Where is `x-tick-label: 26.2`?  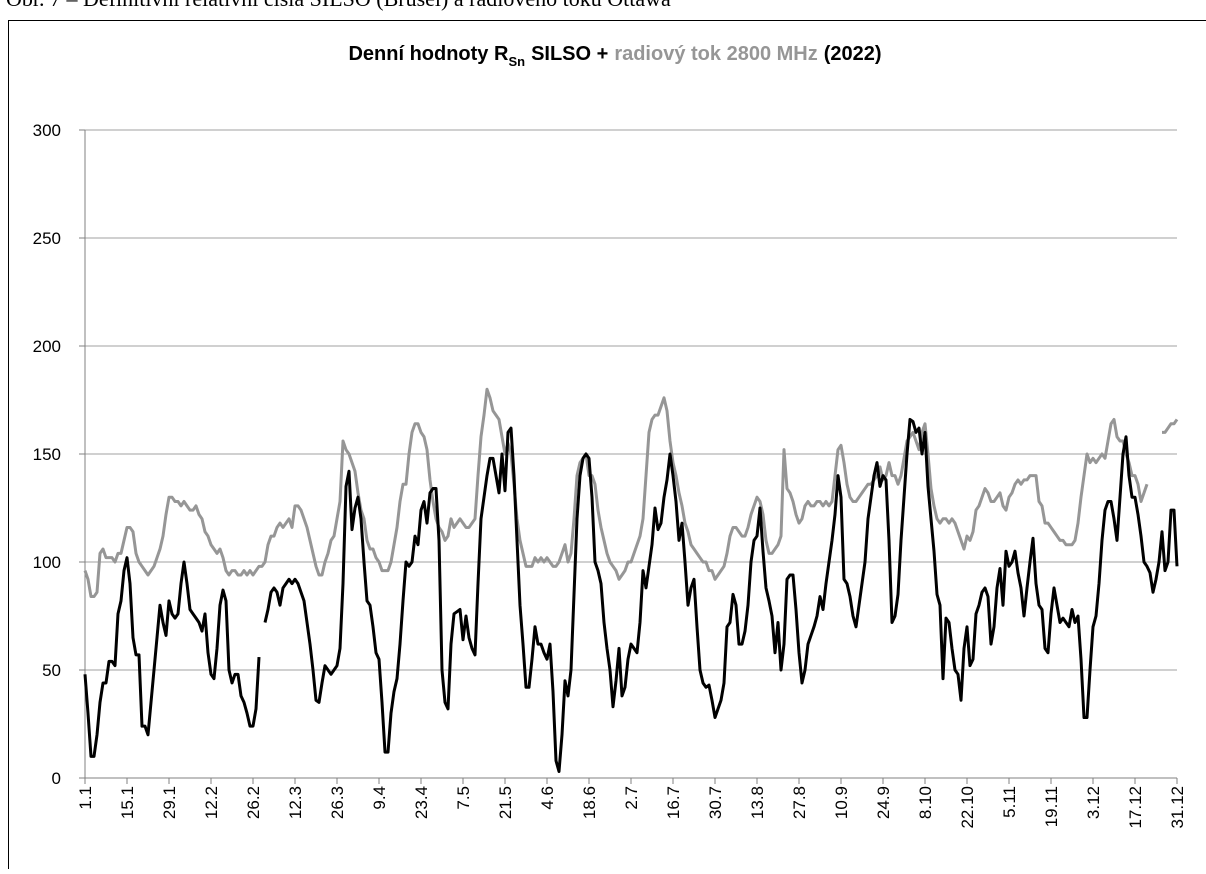 x-tick-label: 26.2 is located at coordinates (253, 802).